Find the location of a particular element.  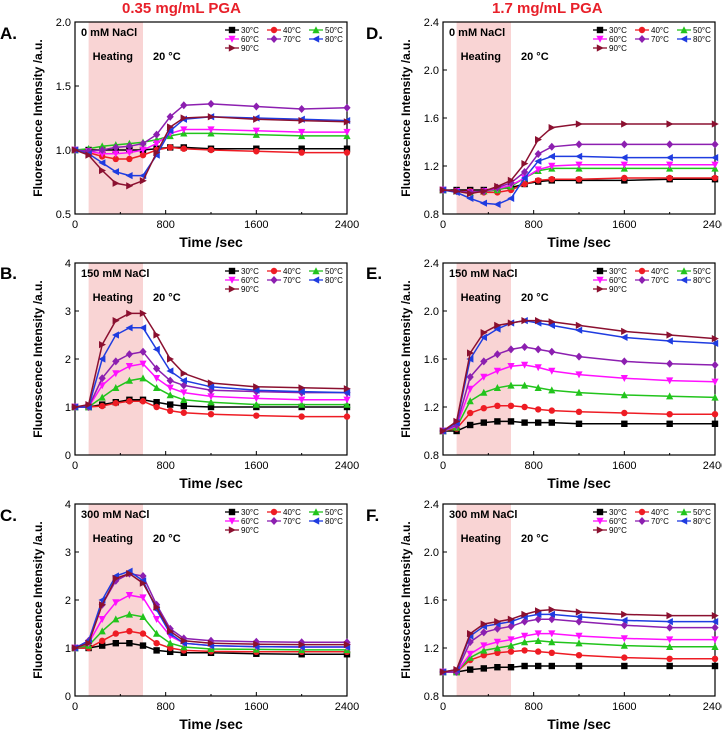

ambient-label: 20 °C is located at coordinates (167, 539).